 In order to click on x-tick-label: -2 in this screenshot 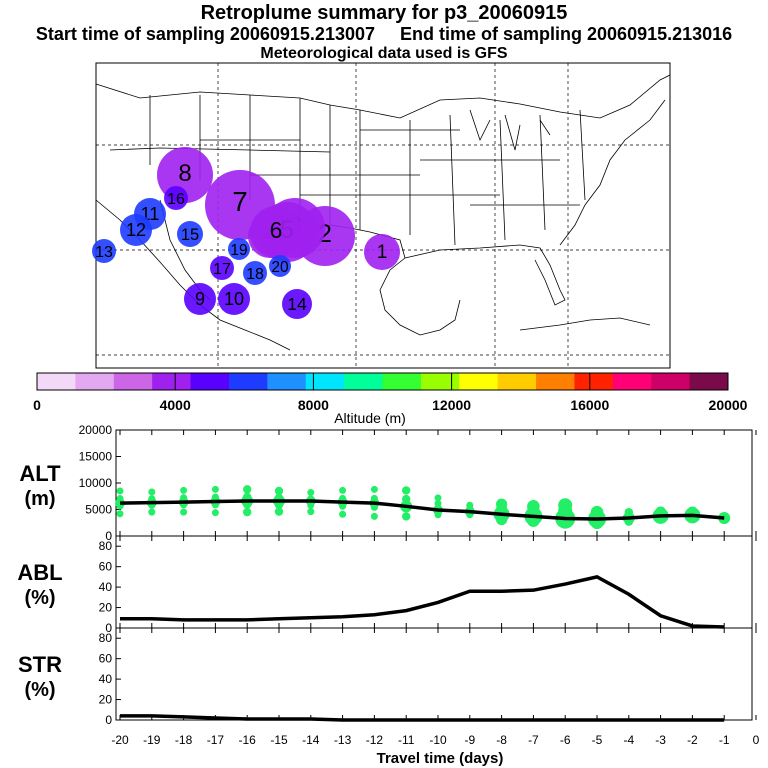, I will do `click(692, 740)`.